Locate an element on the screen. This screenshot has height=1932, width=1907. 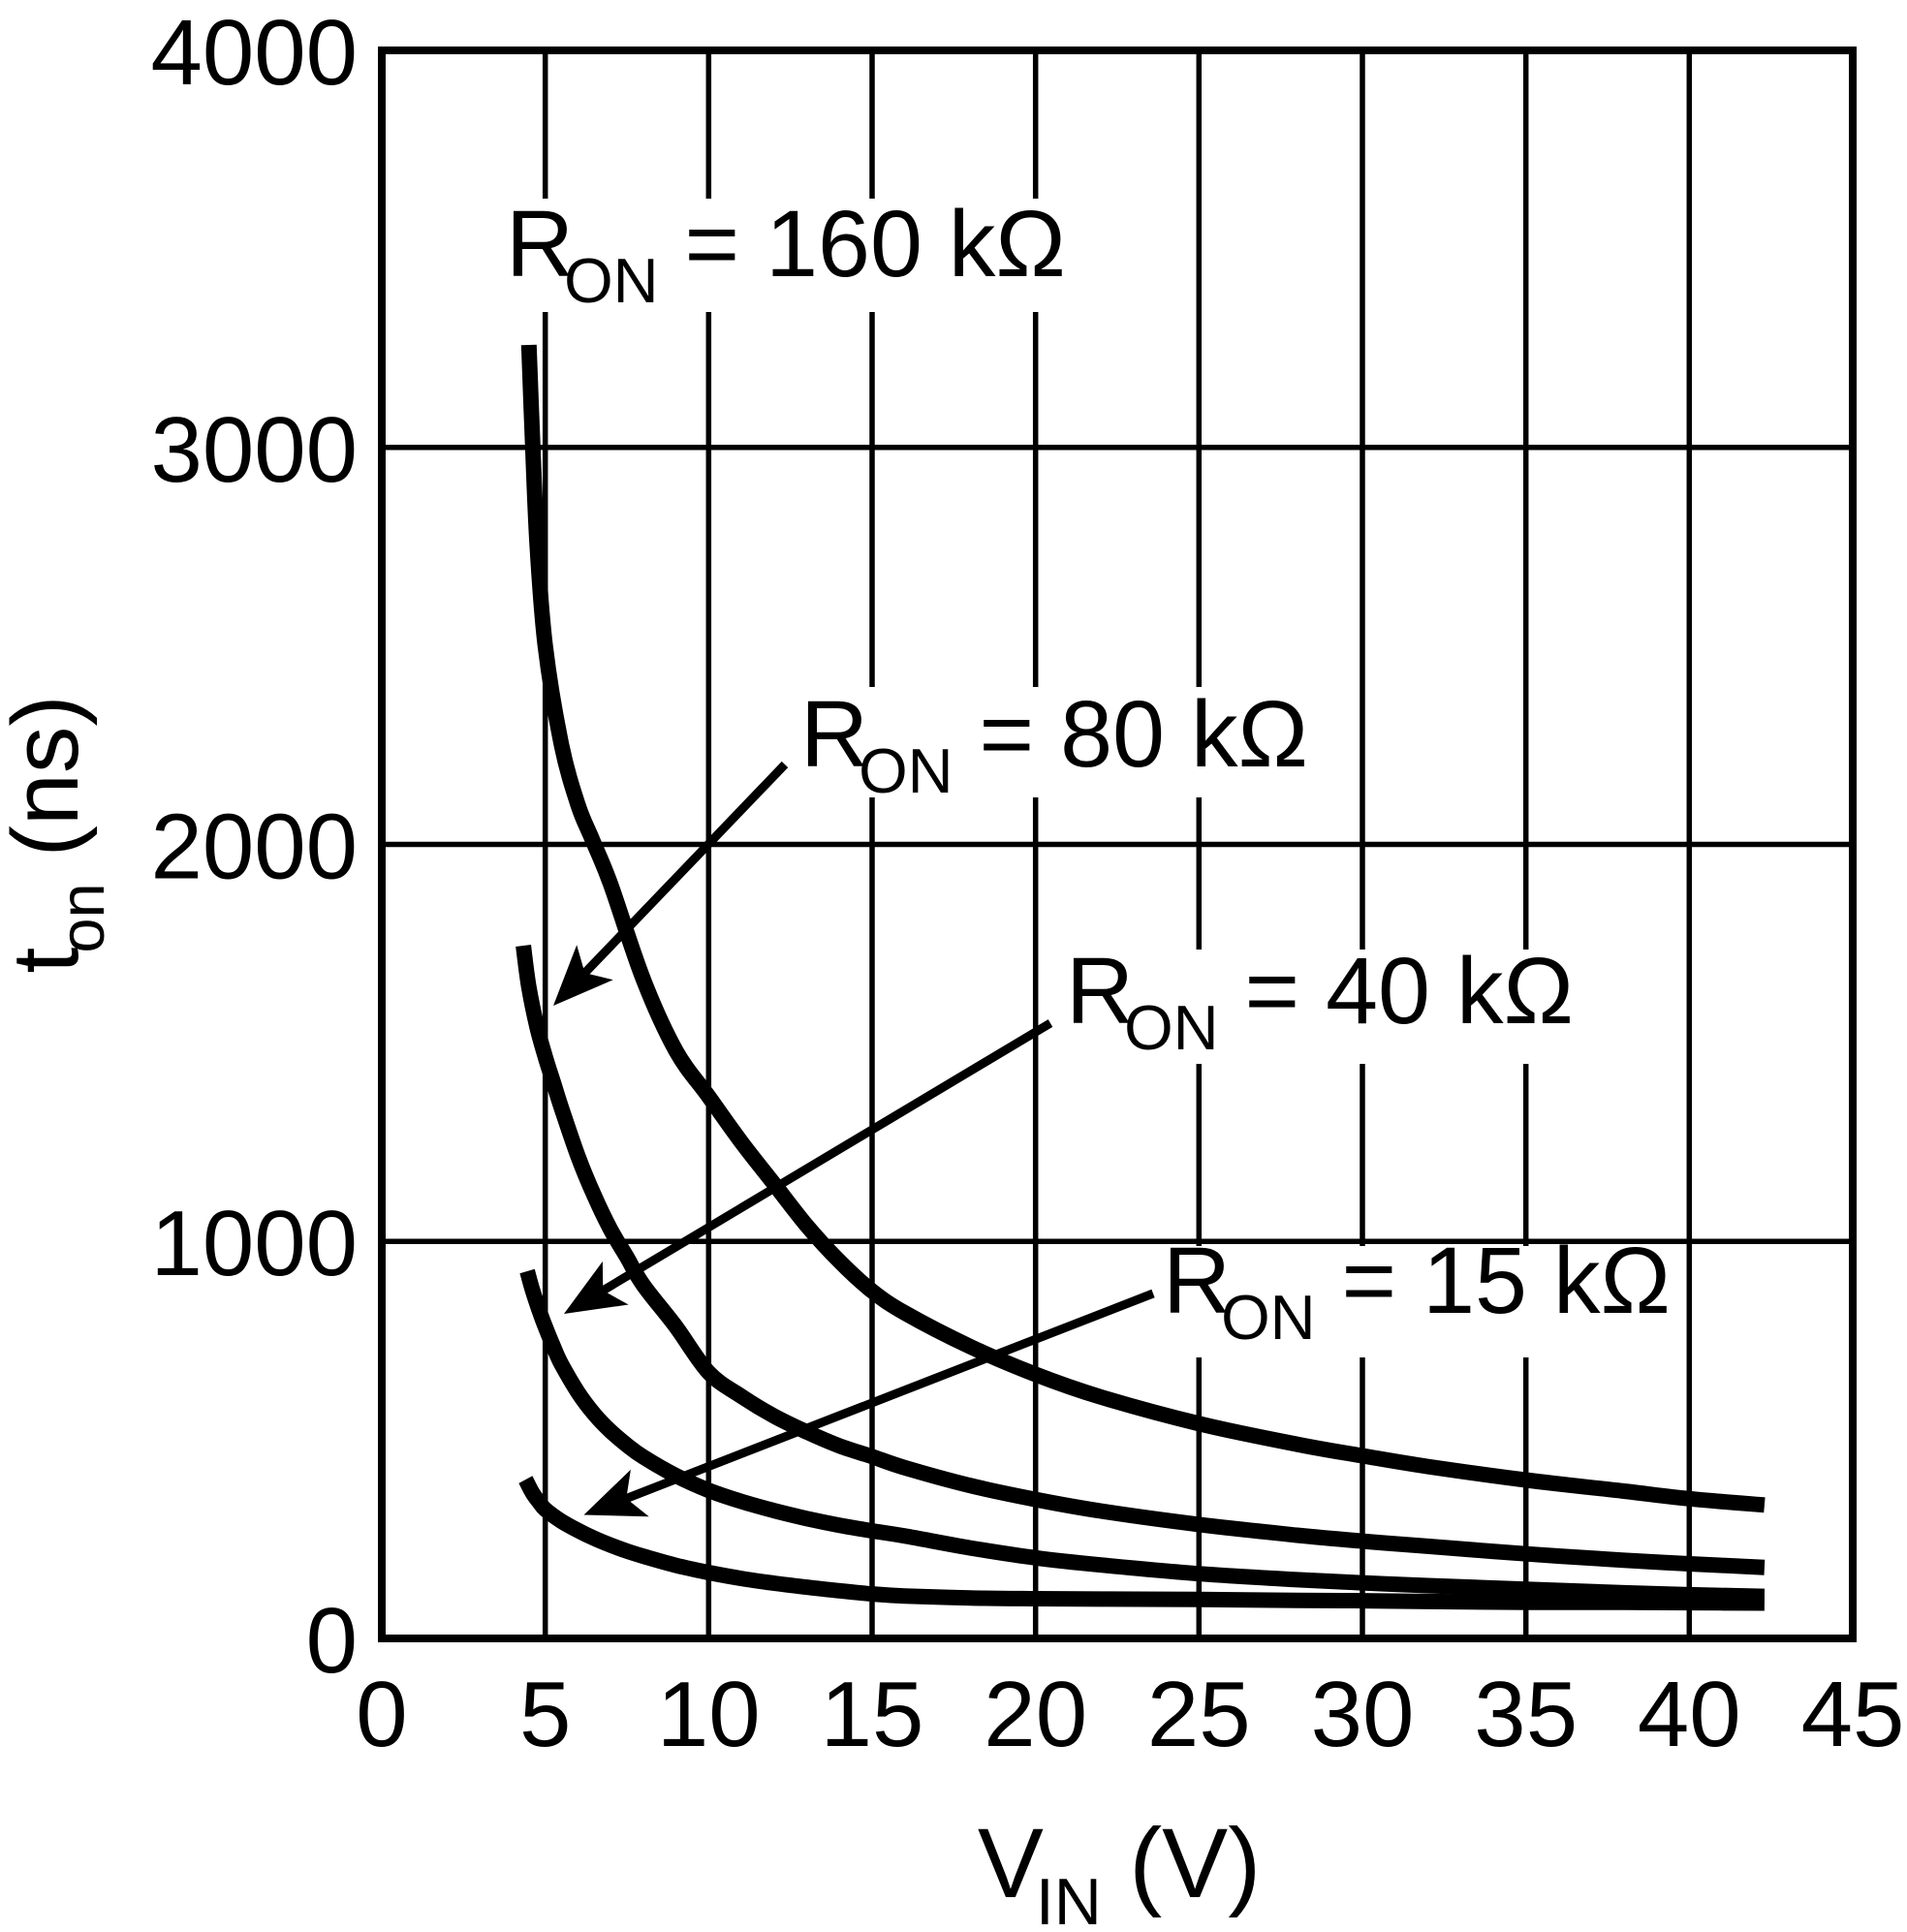
svg-text: 1000 is located at coordinates (254, 1243).